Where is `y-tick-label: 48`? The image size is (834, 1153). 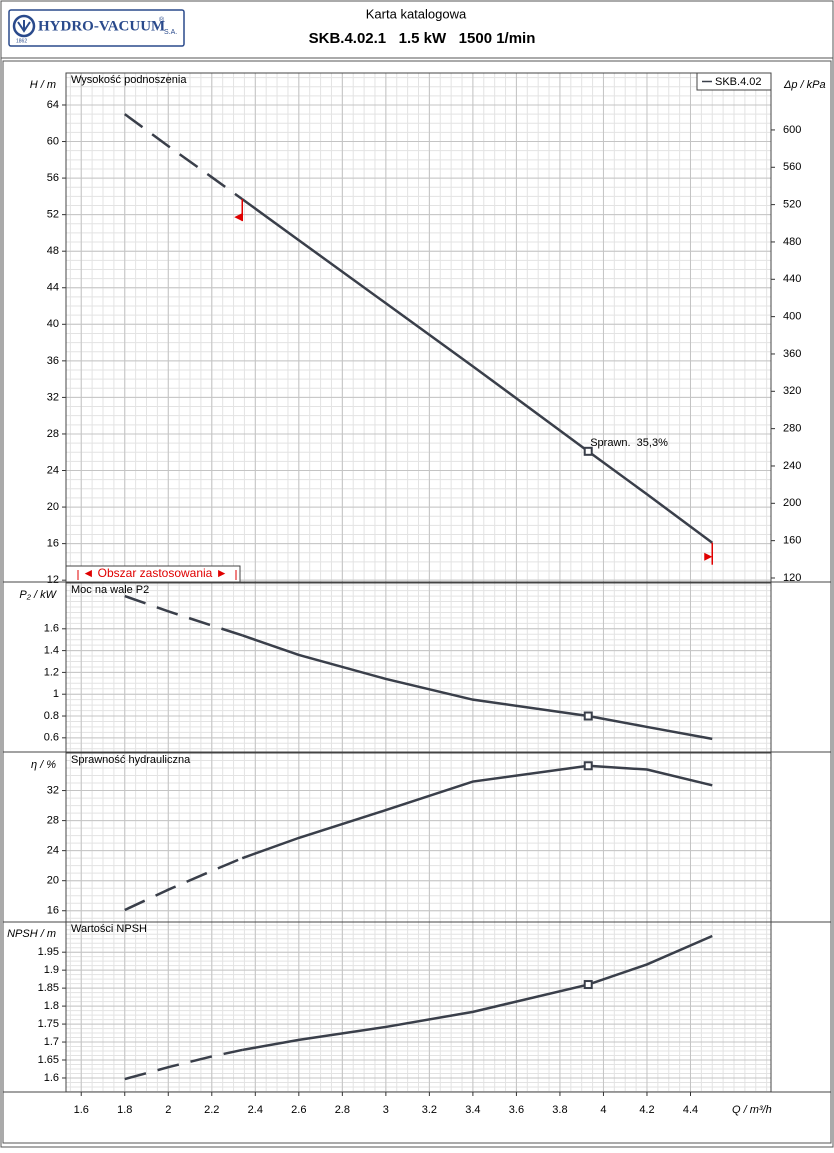
y-tick-label: 48 is located at coordinates (53, 251).